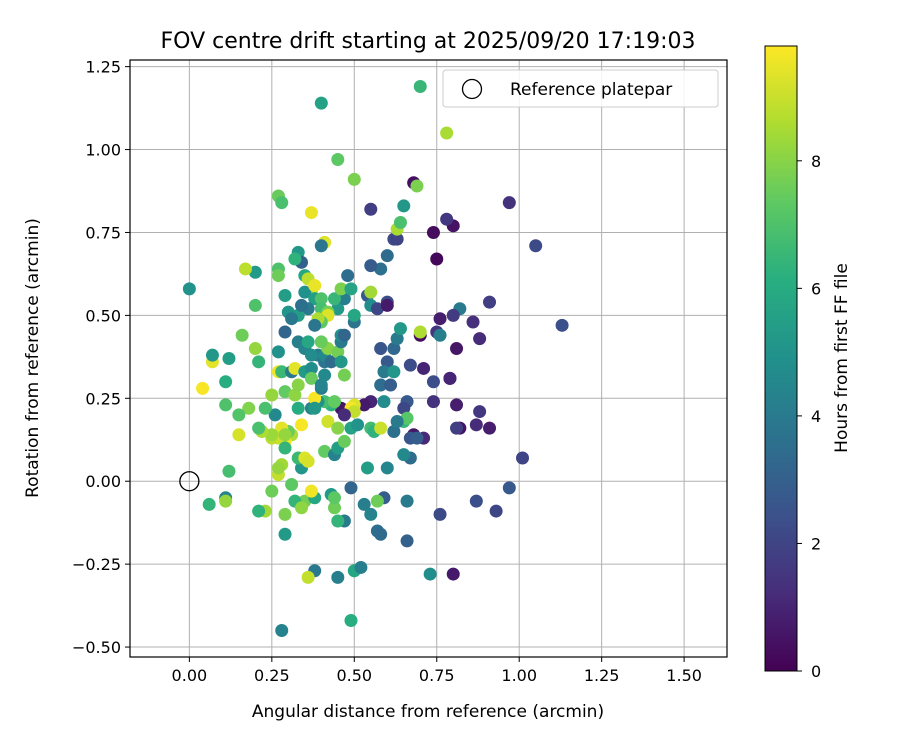 This screenshot has width=900, height=750. What do you see at coordinates (602, 675) in the screenshot?
I see `x-tick-label: 1.25` at bounding box center [602, 675].